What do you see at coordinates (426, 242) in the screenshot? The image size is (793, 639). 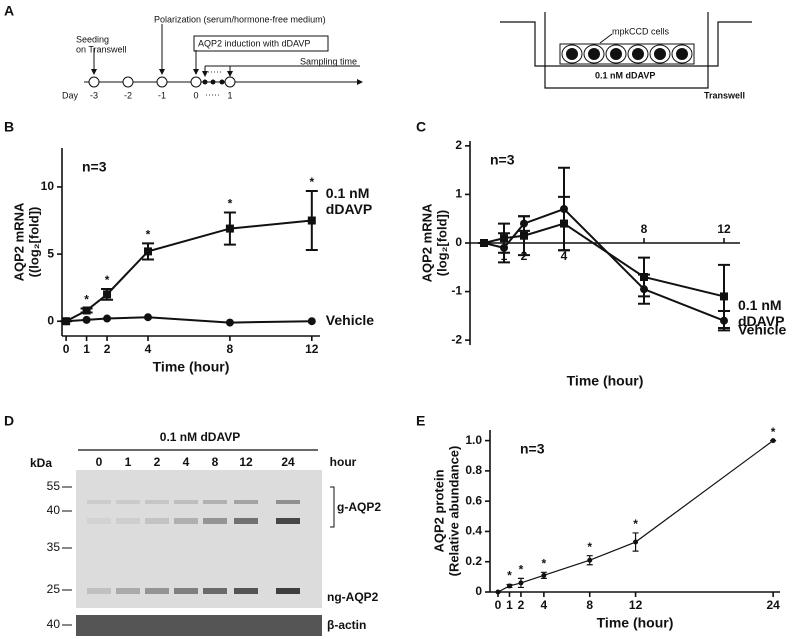 I see `y-axis-title: AQP2 mRNA` at bounding box center [426, 242].